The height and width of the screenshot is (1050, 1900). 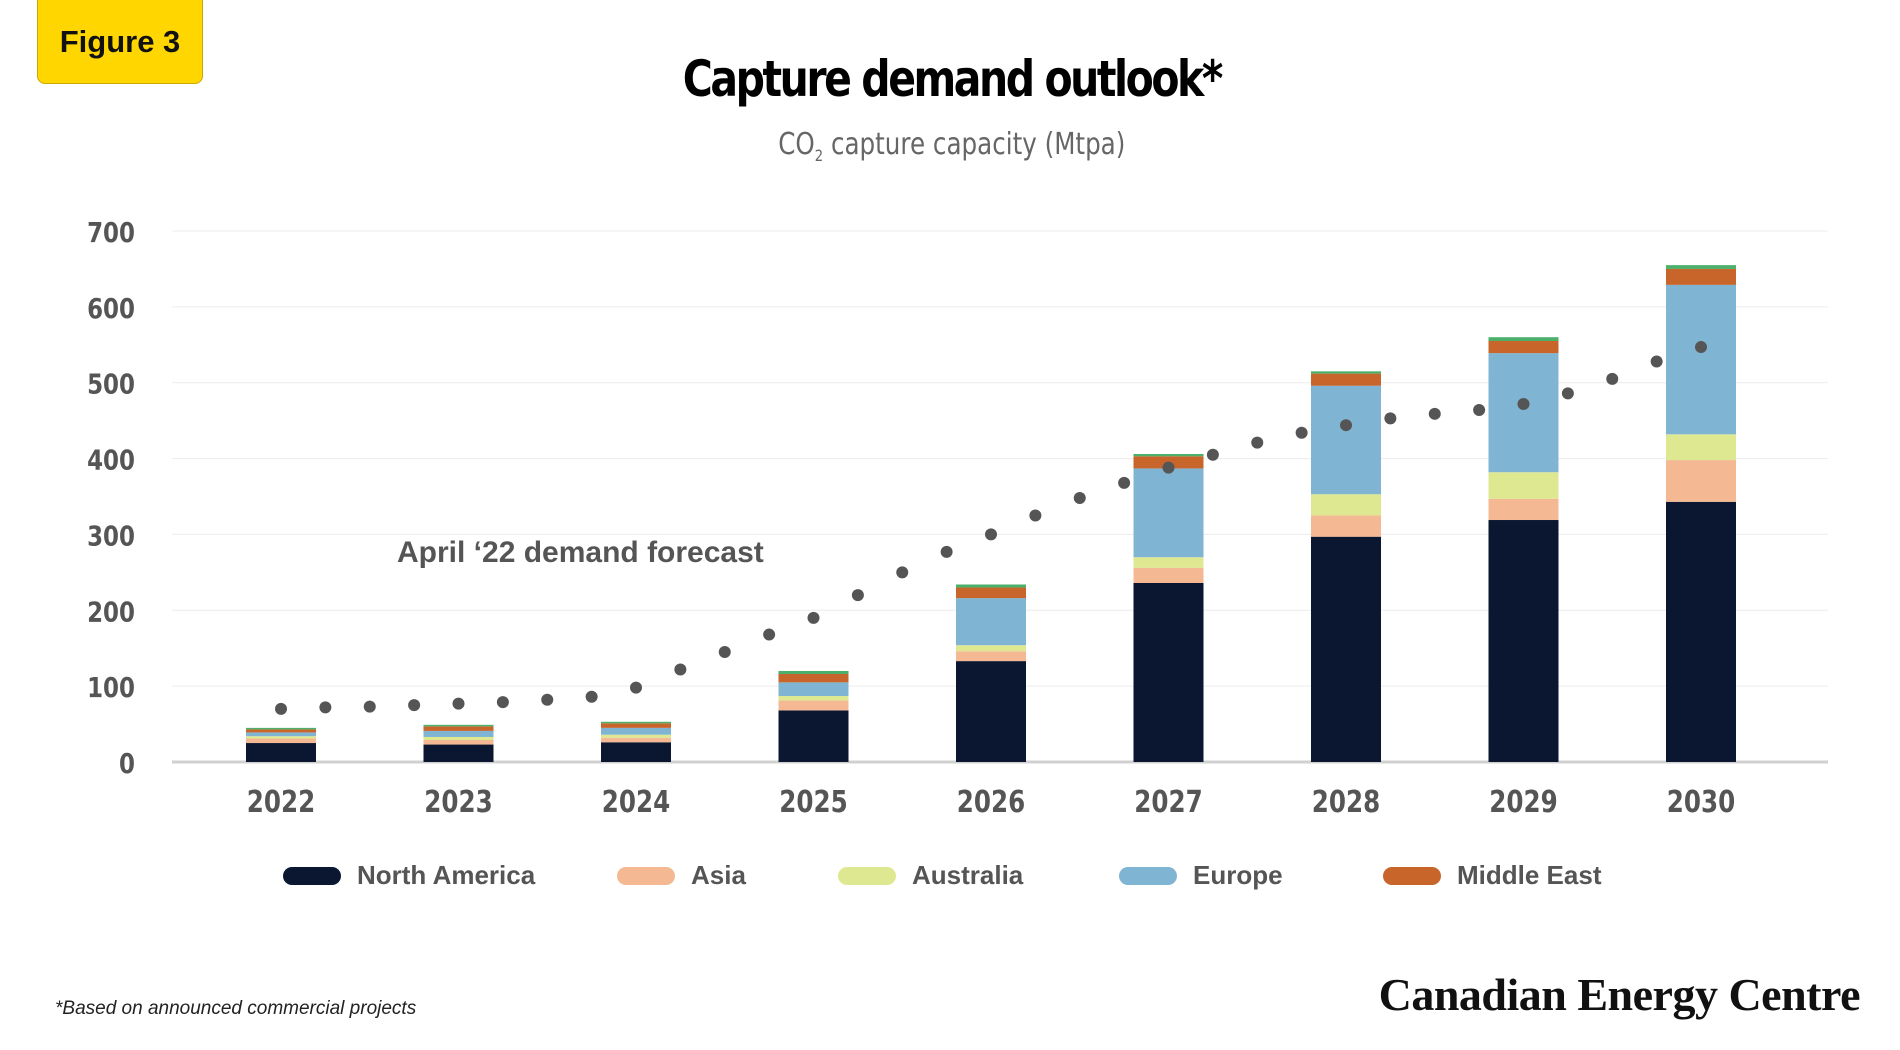 I want to click on chart-title: Capture demand outlook*, so click(x=952, y=79).